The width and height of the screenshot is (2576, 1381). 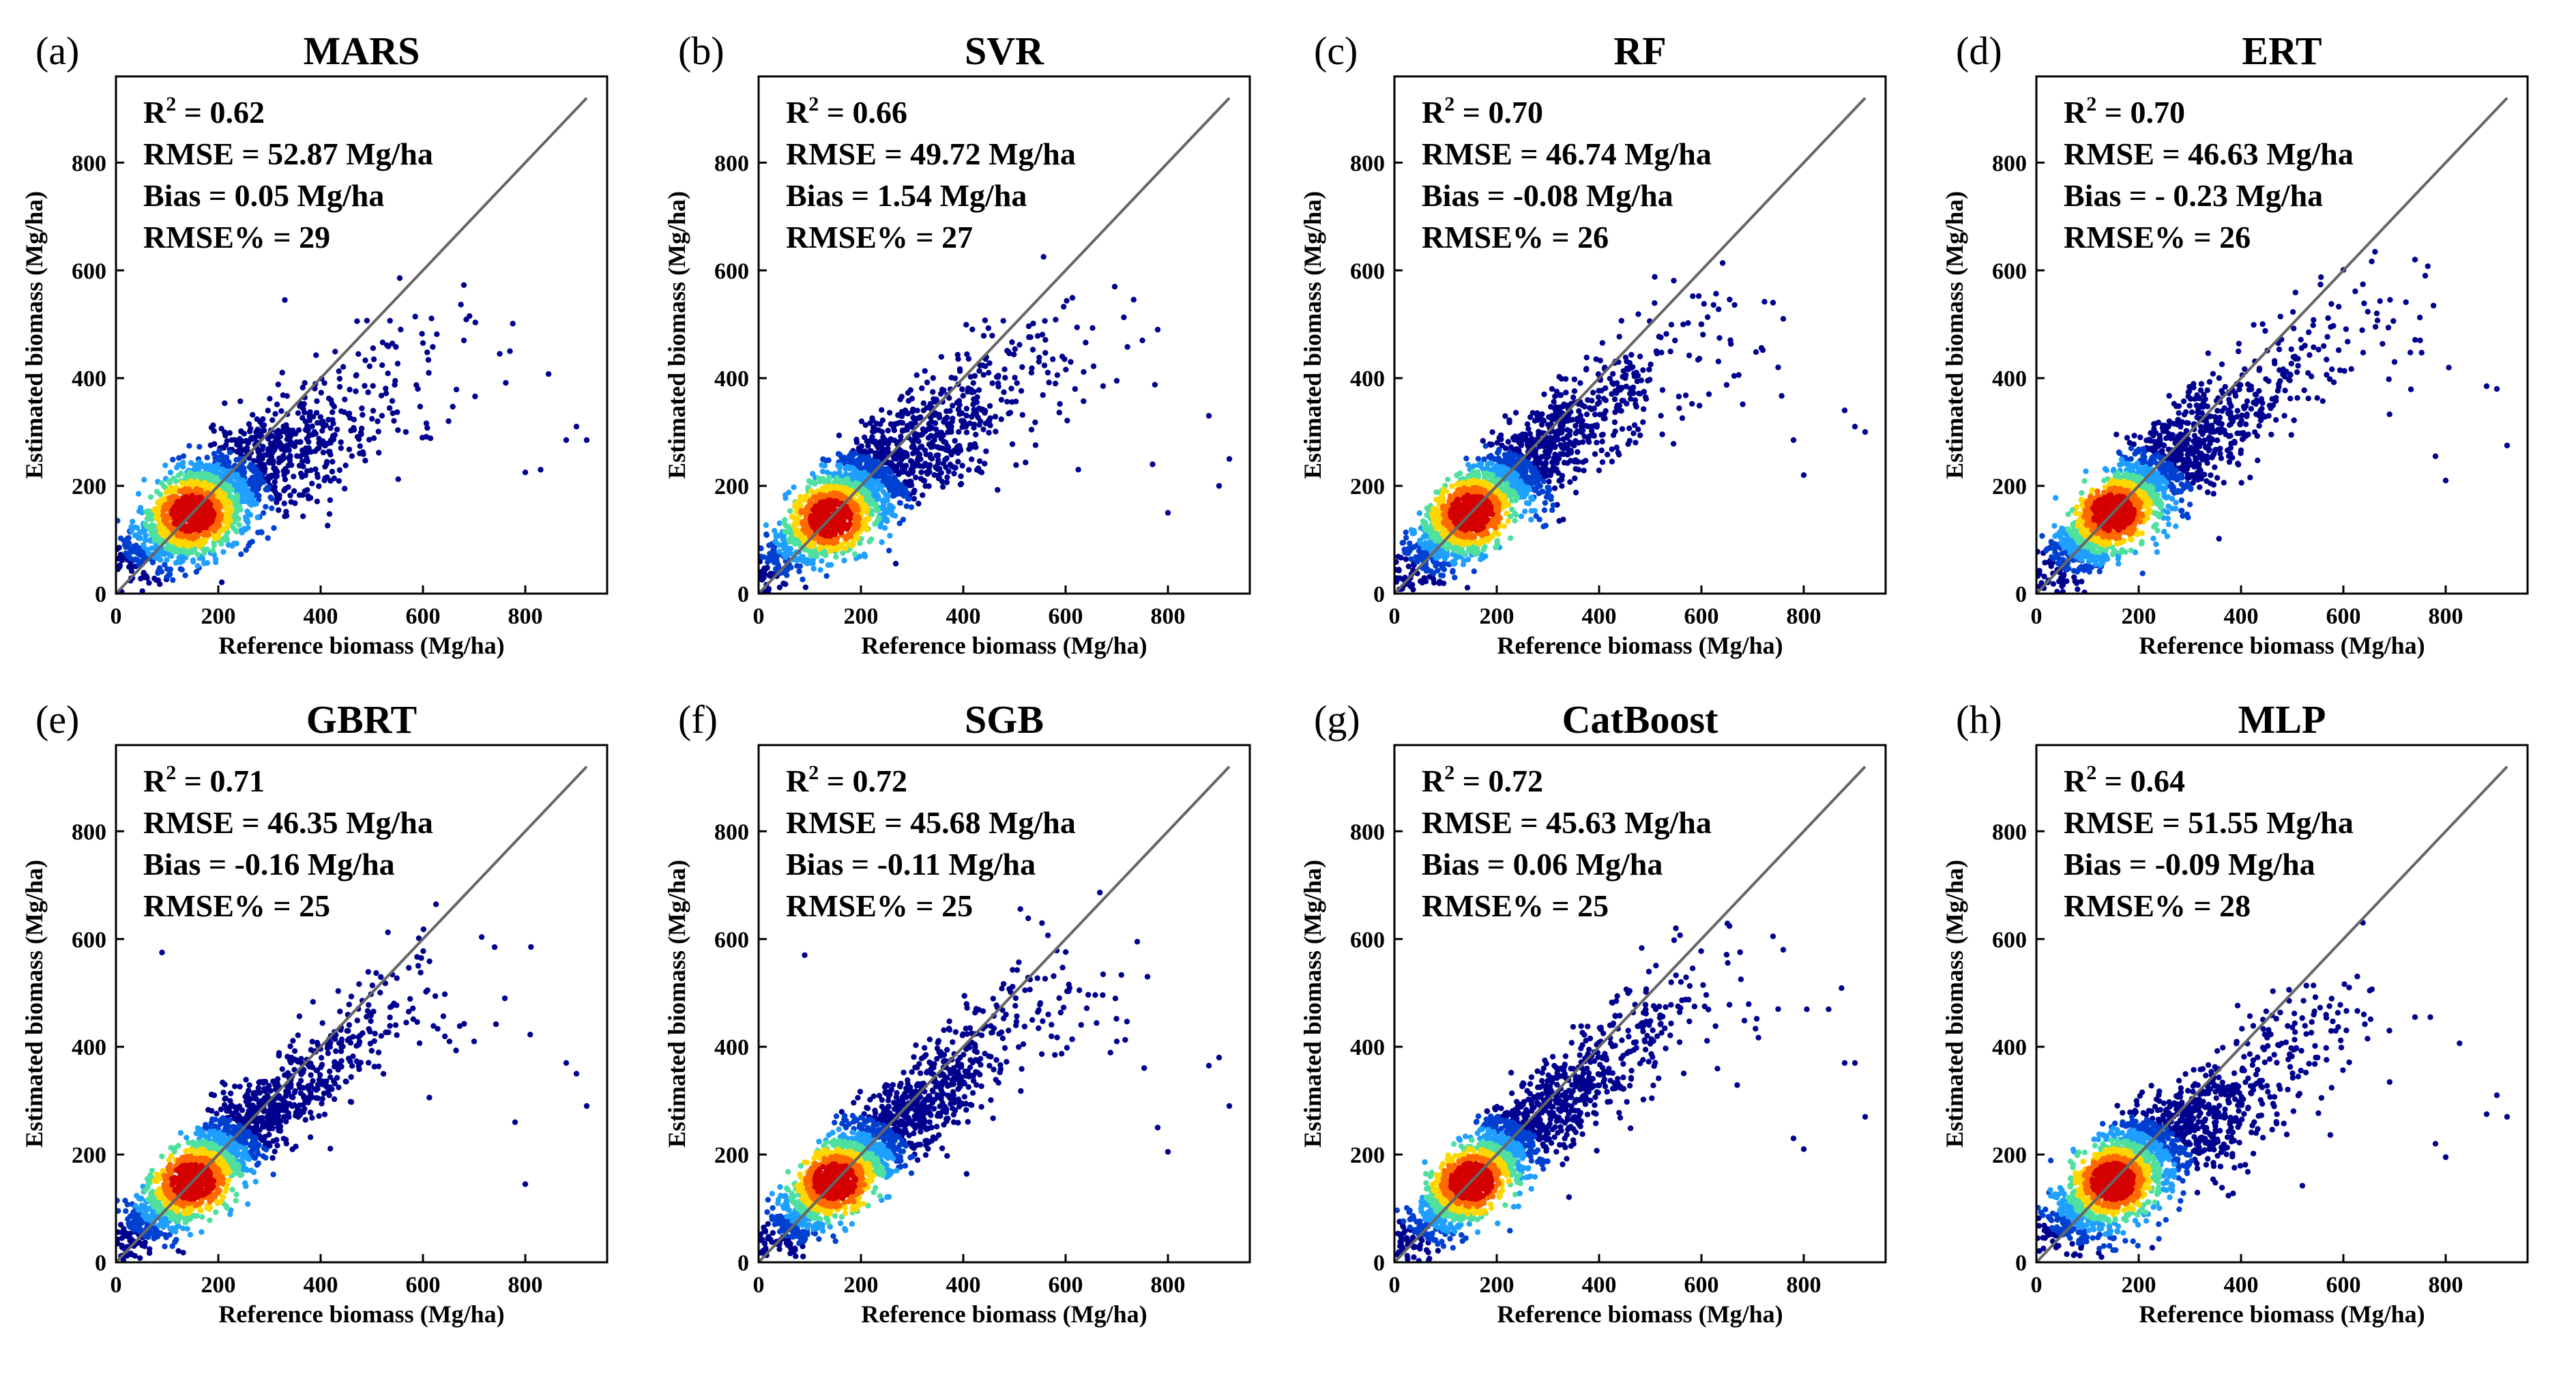 I want to click on panel-title: MARS, so click(x=362, y=51).